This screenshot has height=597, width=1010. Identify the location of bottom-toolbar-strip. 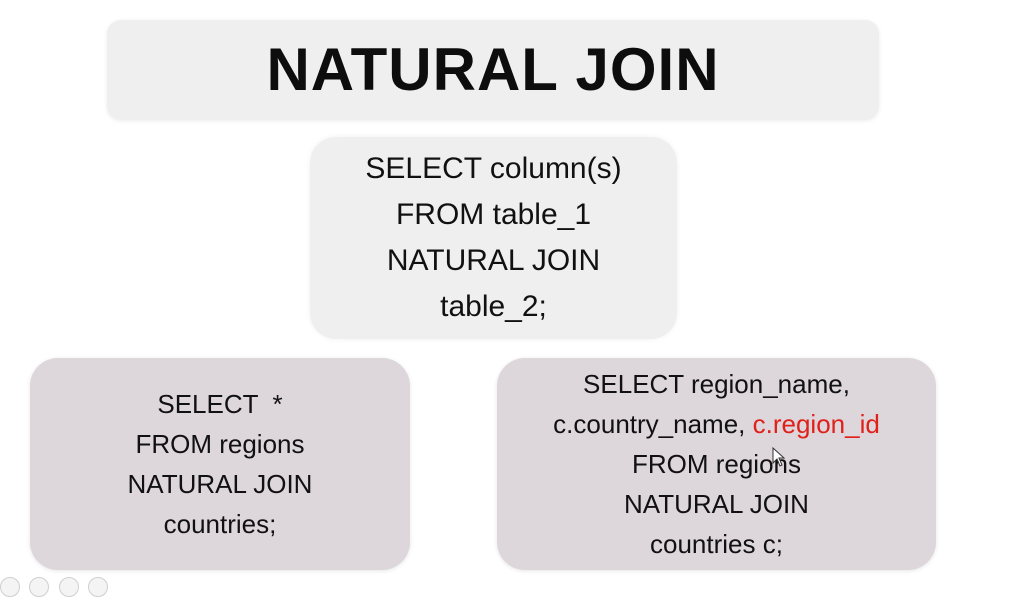
(65, 587).